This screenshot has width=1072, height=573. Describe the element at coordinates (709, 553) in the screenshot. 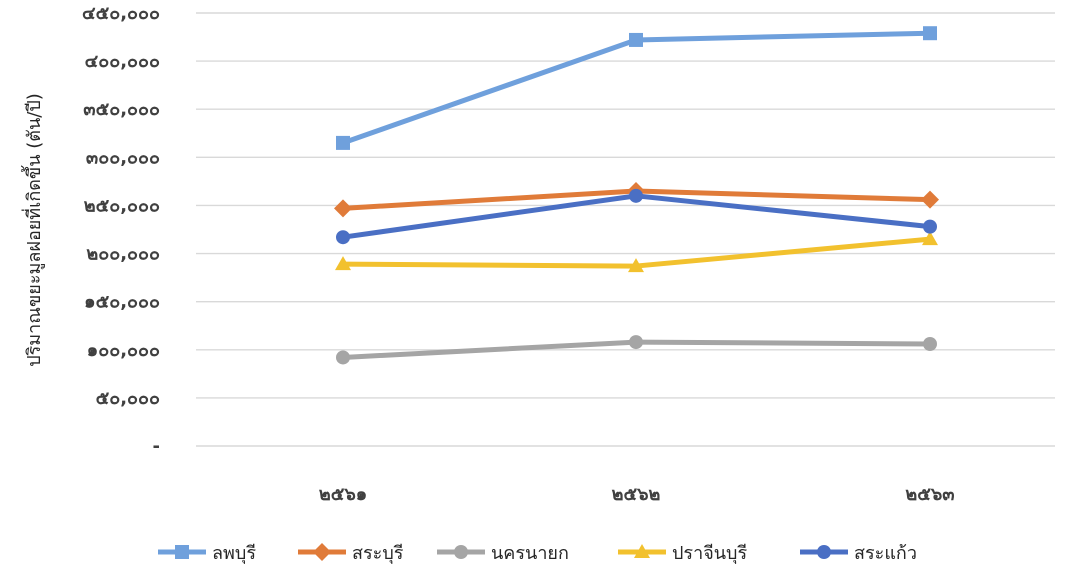

I see `legend-label: ปราจีนบุรี` at that location.